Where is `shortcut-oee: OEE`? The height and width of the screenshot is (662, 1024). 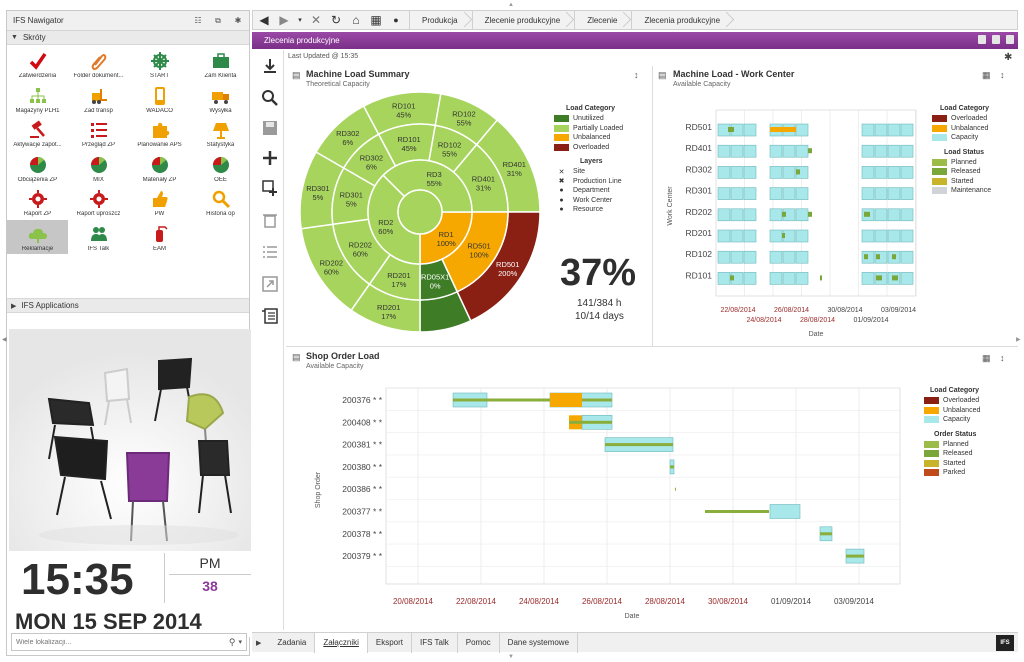 shortcut-oee: OEE is located at coordinates (220, 168).